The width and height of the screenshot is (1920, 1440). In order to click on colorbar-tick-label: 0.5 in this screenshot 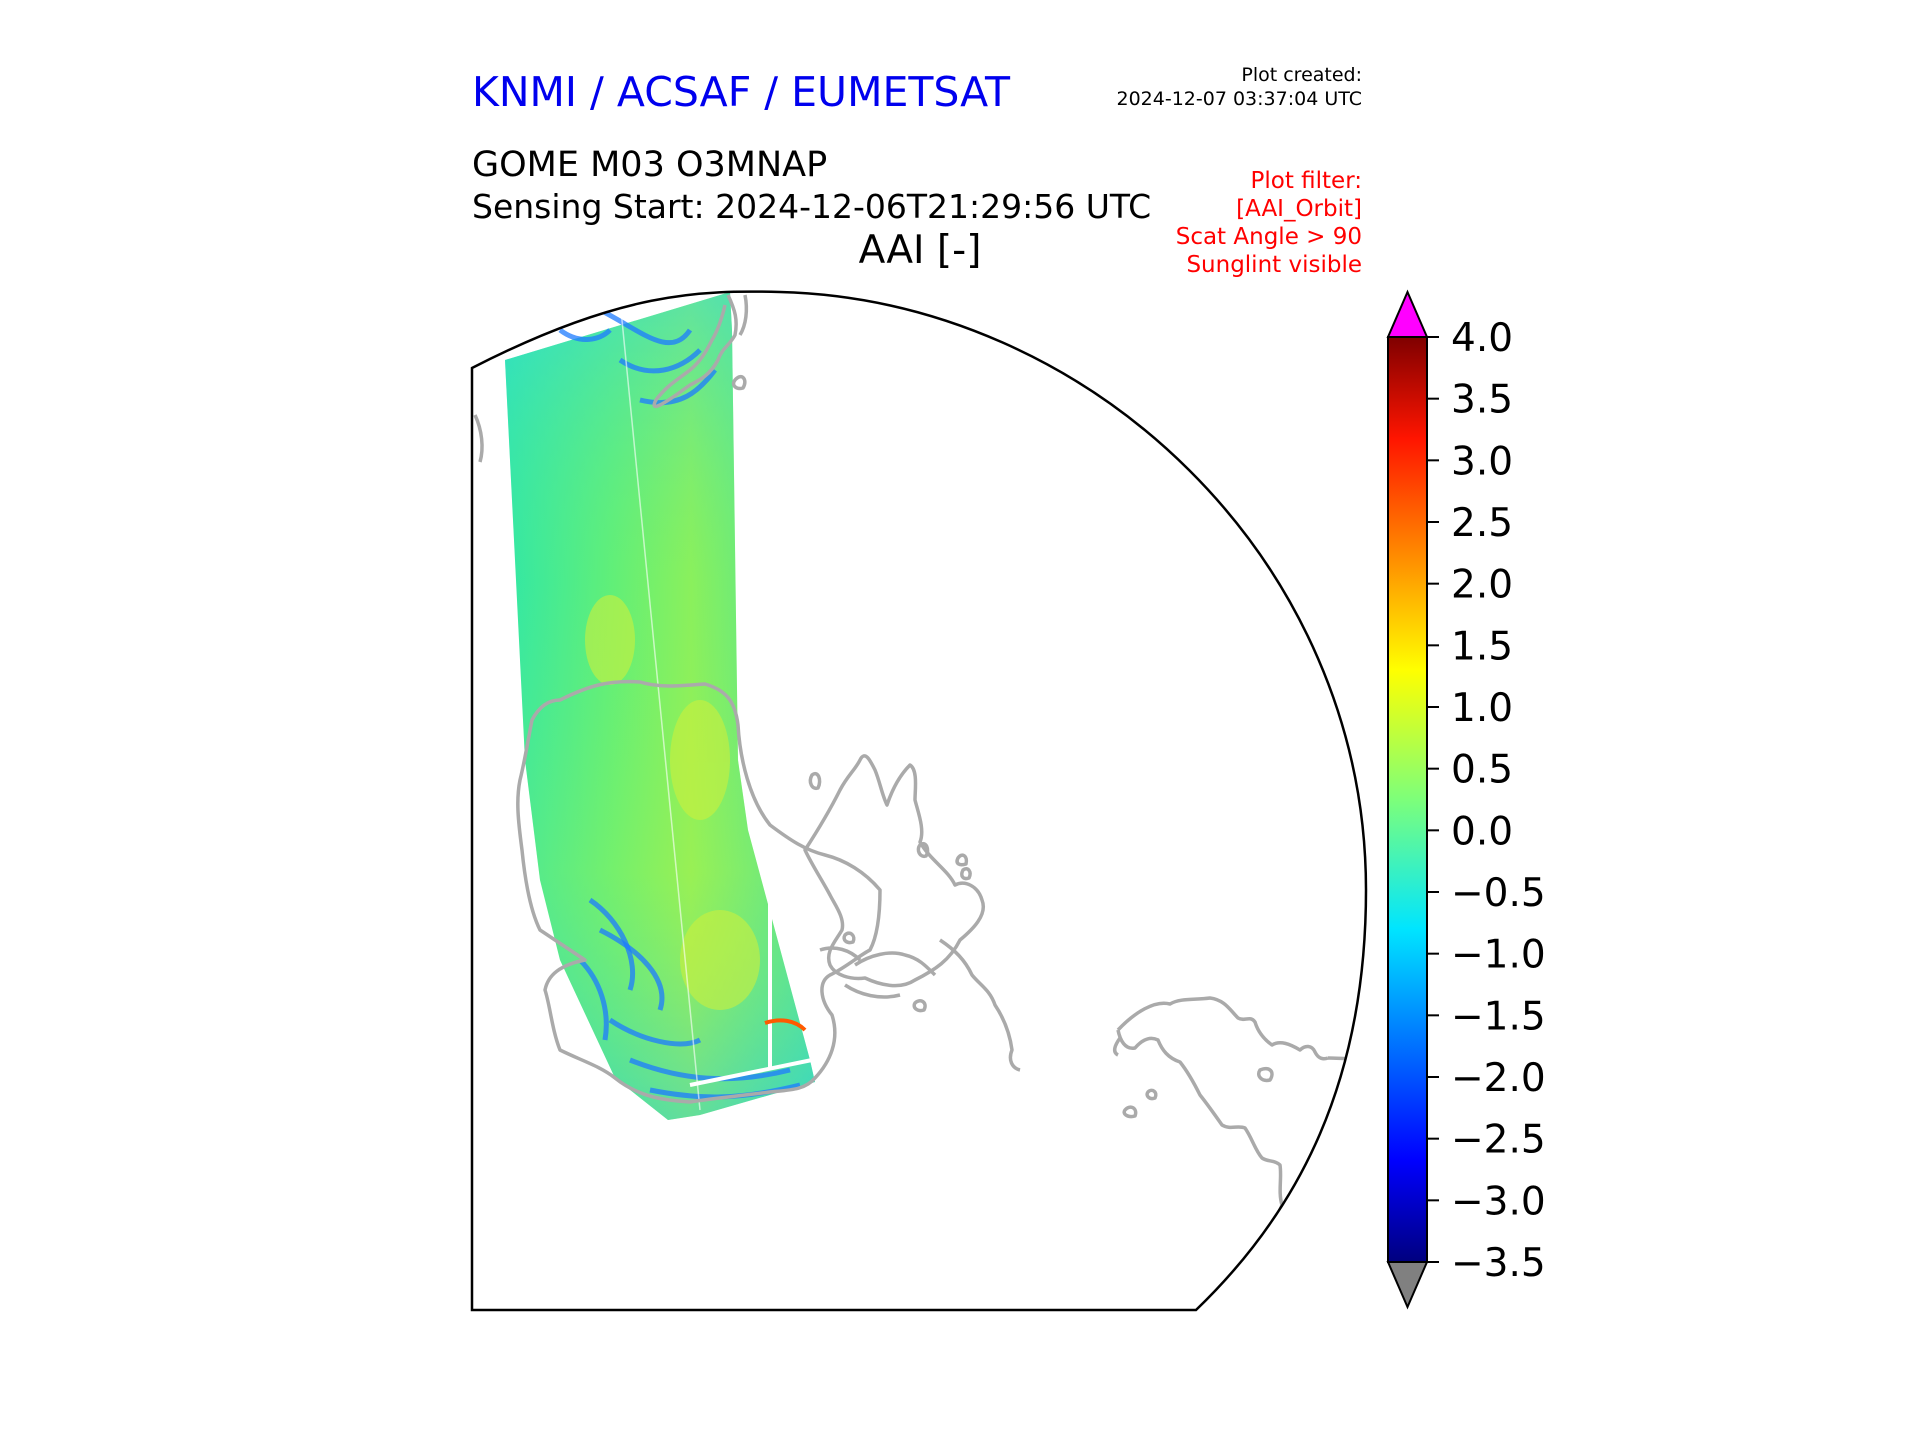, I will do `click(1482, 770)`.